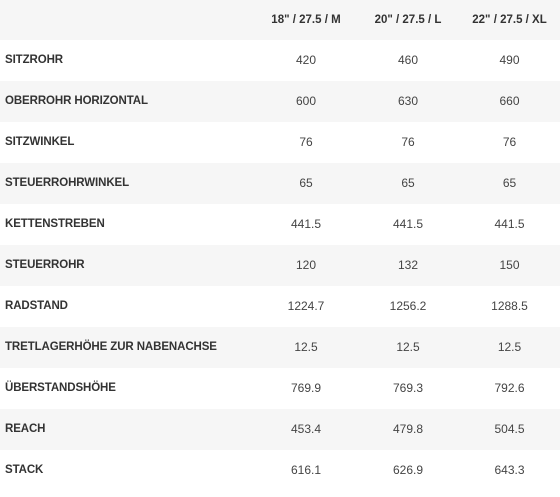 The width and height of the screenshot is (560, 497). What do you see at coordinates (306, 20) in the screenshot?
I see `column-header-size-m: 18" / 27.5 / M` at bounding box center [306, 20].